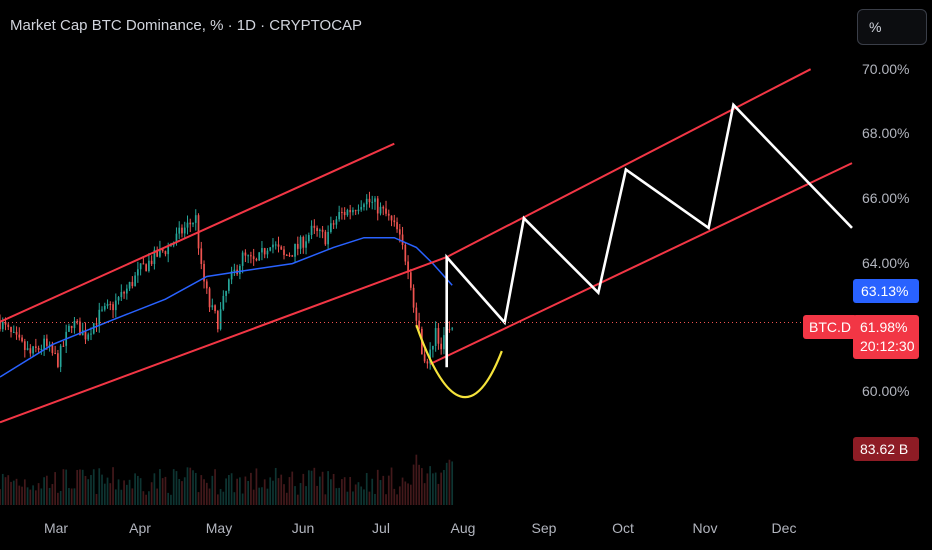 The height and width of the screenshot is (550, 932). Describe the element at coordinates (892, 27) in the screenshot. I see `percent-scale-button: %` at that location.